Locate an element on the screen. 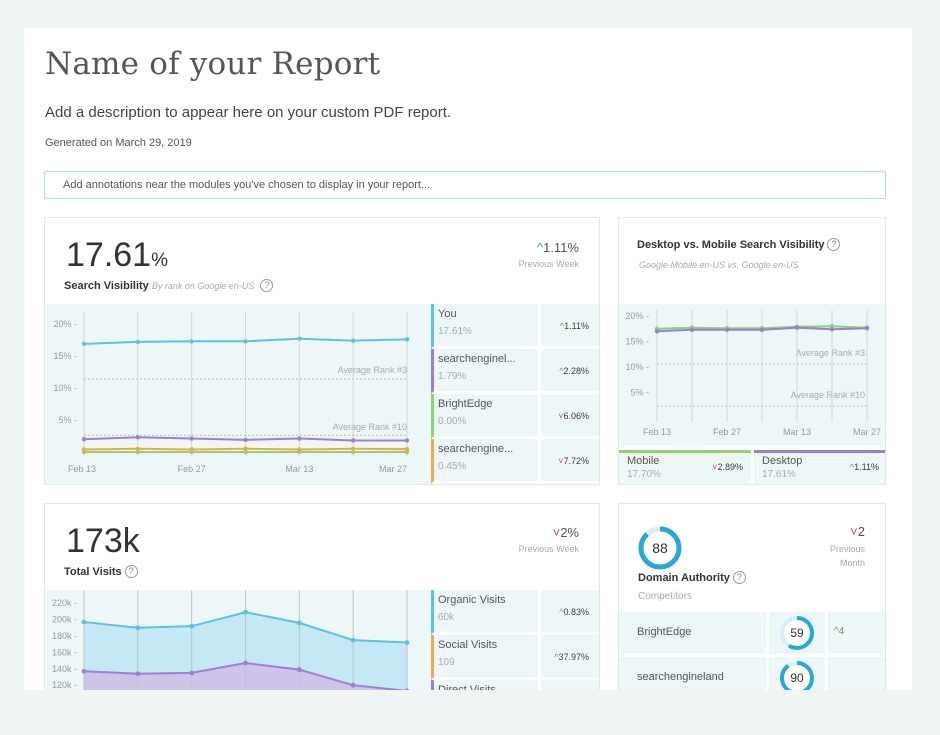  legend-item: BrightEdge 0.00% ˅6.06% is located at coordinates (515, 416).